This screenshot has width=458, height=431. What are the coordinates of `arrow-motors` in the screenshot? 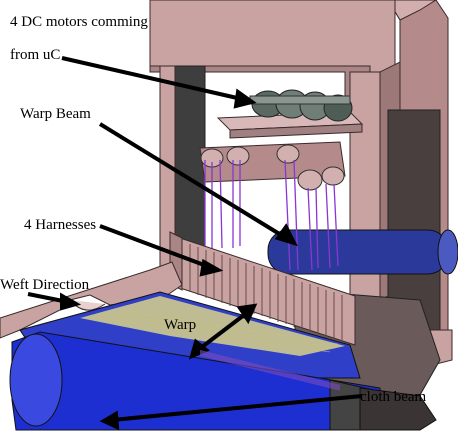 It's located at (159, 82).